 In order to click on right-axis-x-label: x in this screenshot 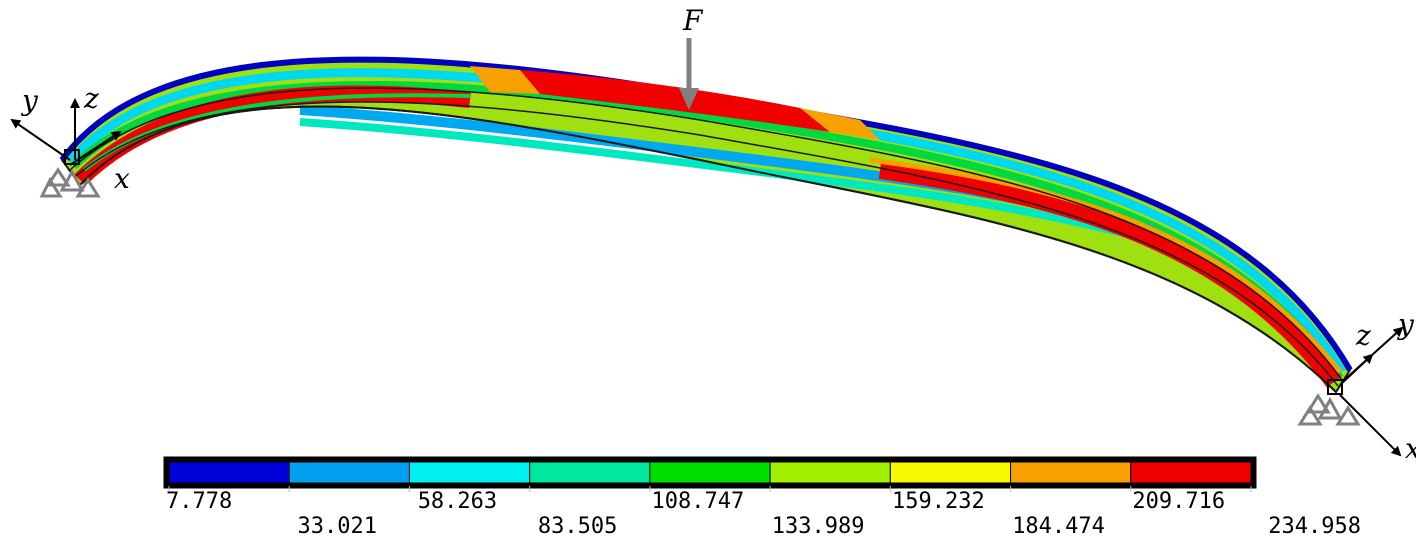, I will do `click(1410, 448)`.